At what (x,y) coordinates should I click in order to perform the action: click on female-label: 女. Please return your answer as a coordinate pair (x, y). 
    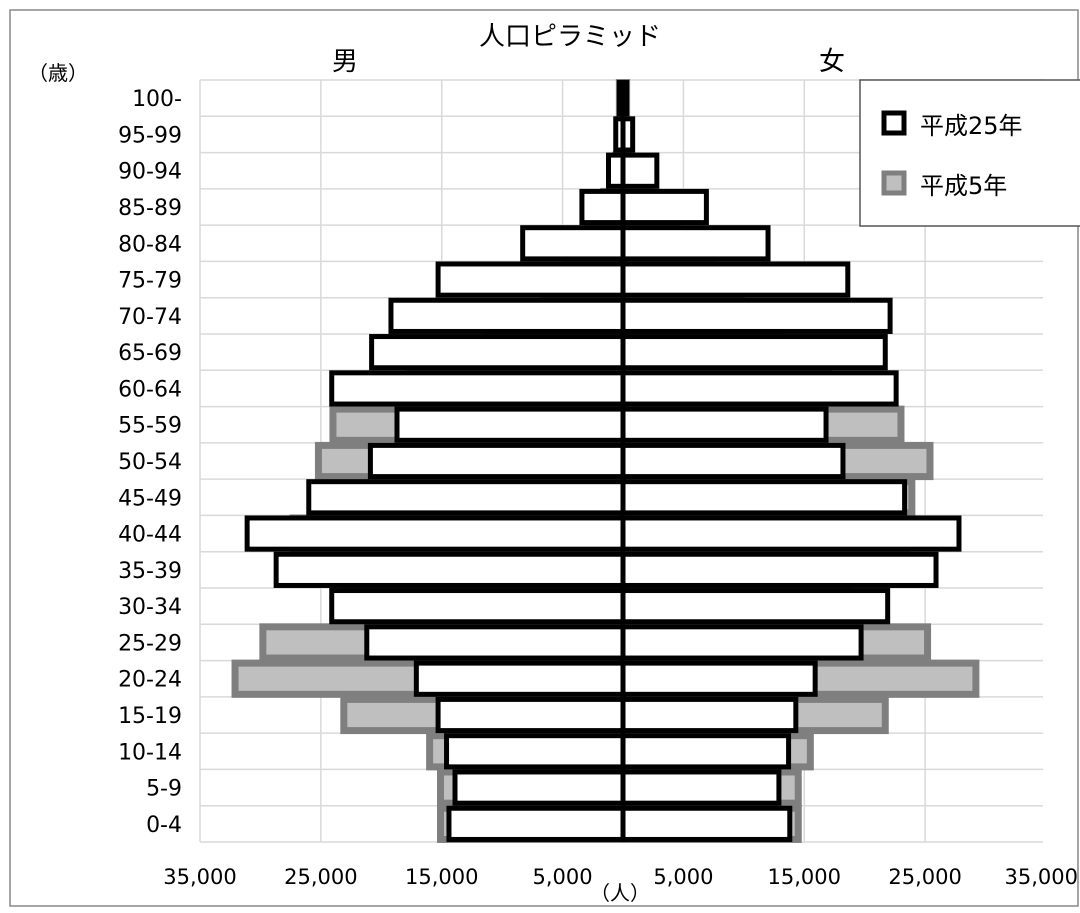
    Looking at the image, I should click on (832, 62).